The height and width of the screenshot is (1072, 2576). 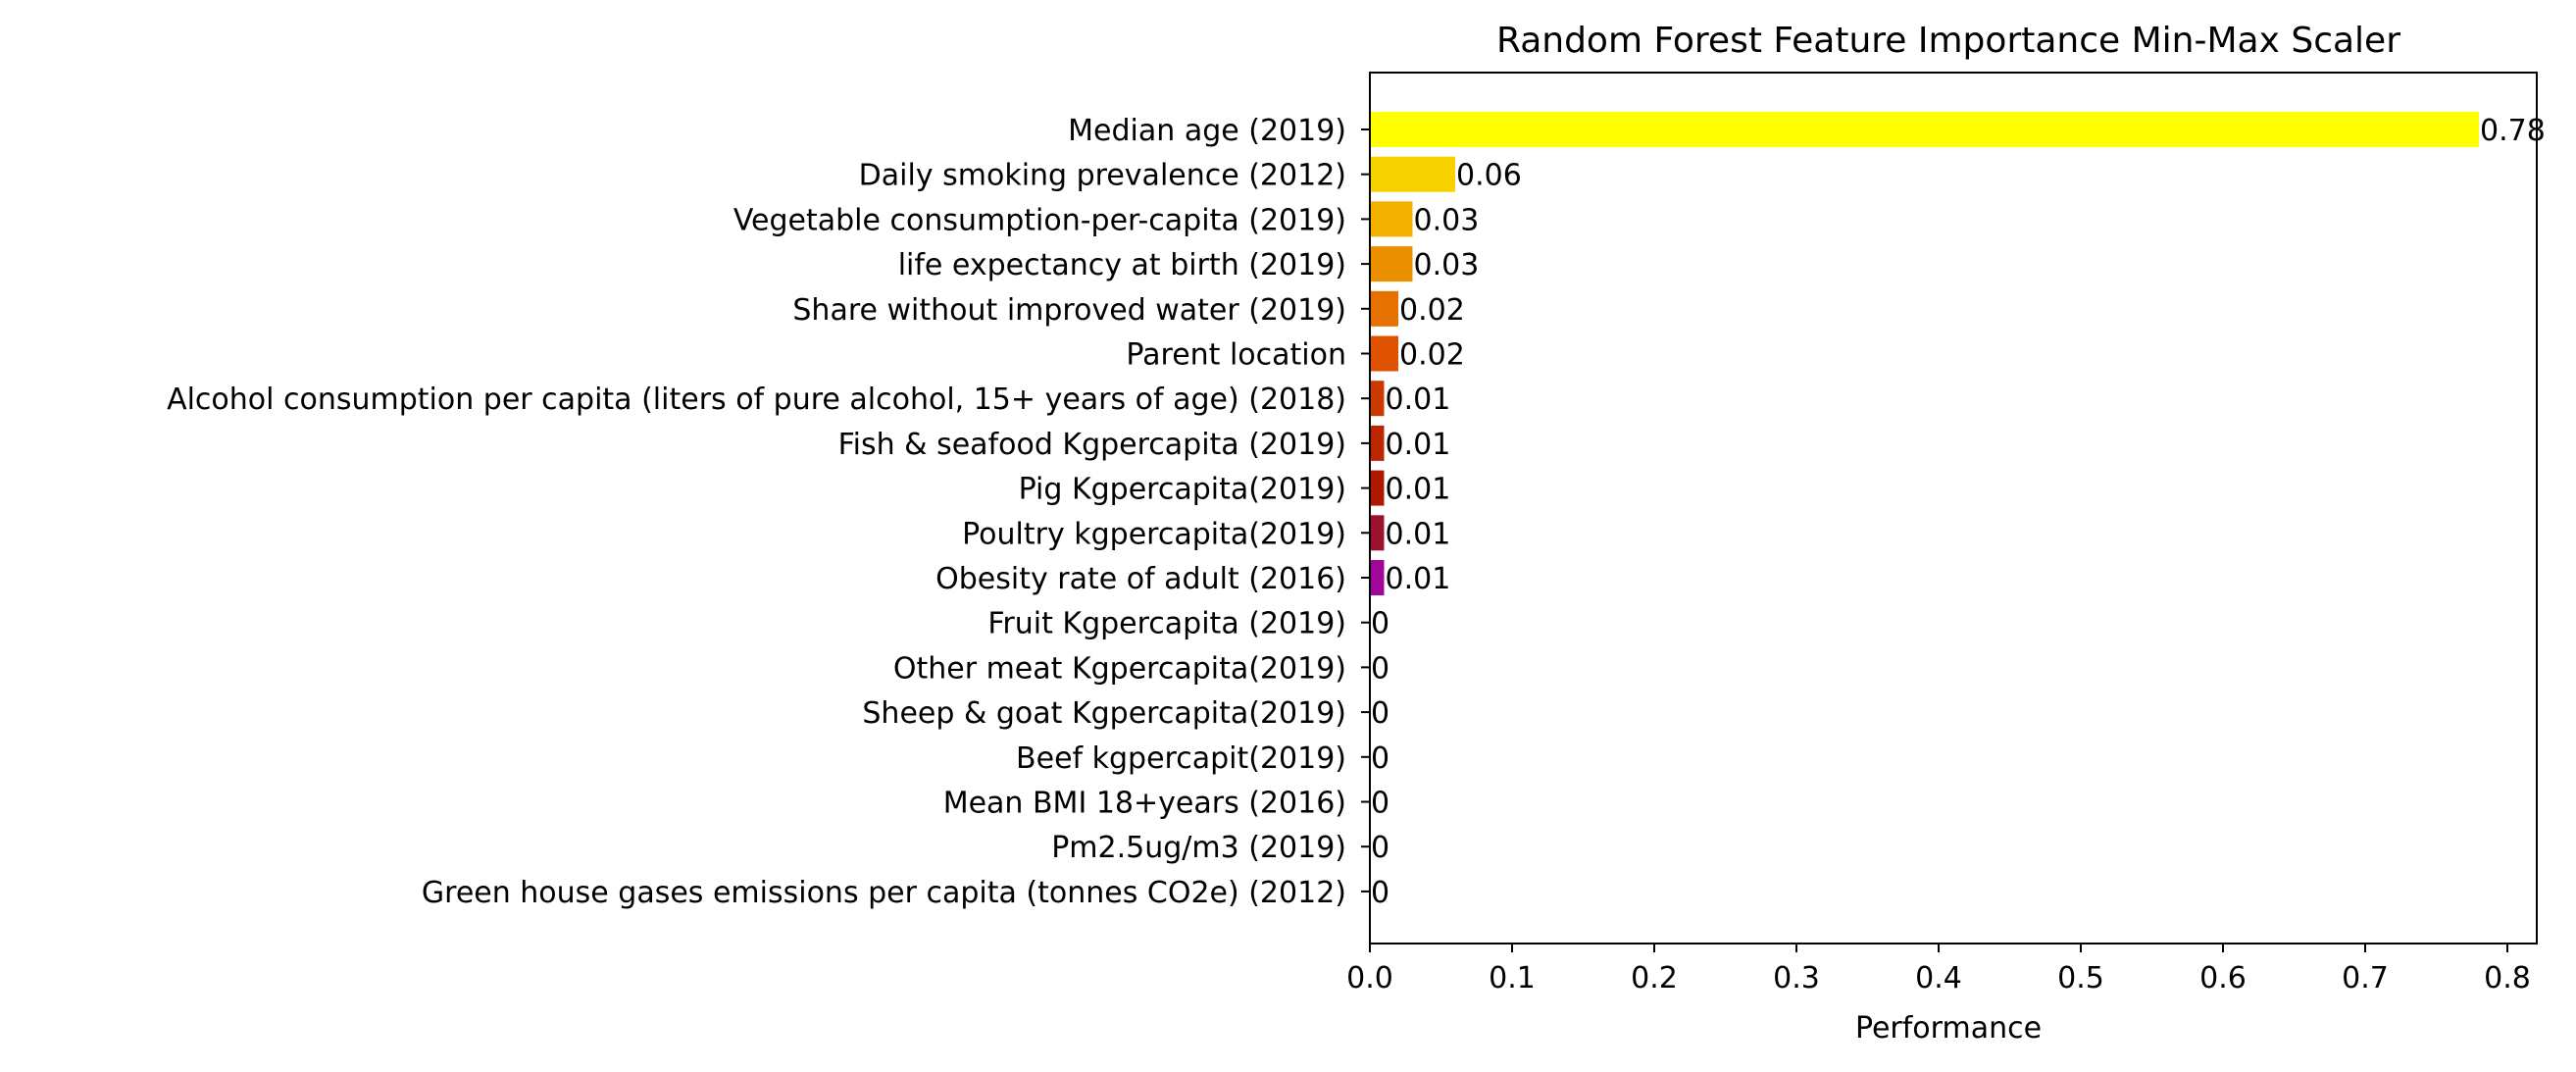 I want to click on category-label: Mean BMI 18+years (2016), so click(x=1144, y=804).